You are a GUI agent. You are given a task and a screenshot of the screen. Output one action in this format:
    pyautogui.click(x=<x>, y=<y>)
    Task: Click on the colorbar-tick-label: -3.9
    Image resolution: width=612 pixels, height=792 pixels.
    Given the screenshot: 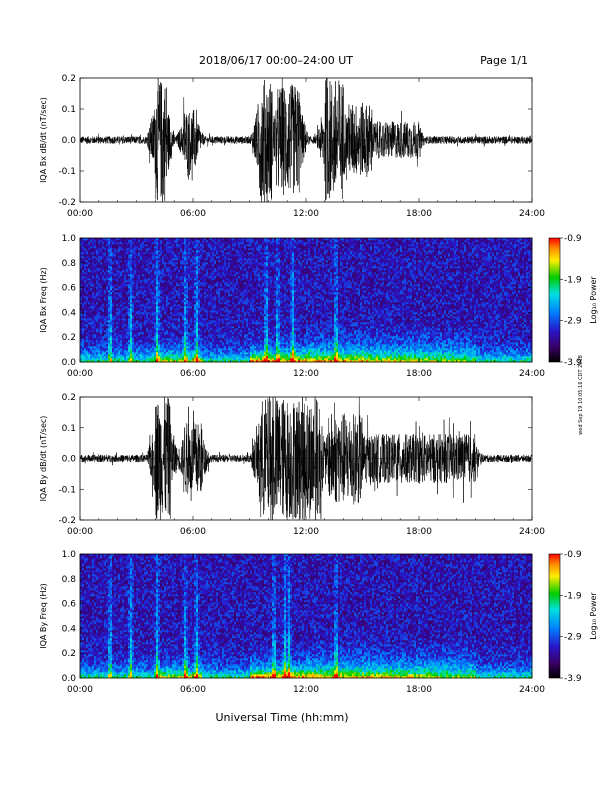 What is the action you would take?
    pyautogui.click(x=573, y=679)
    